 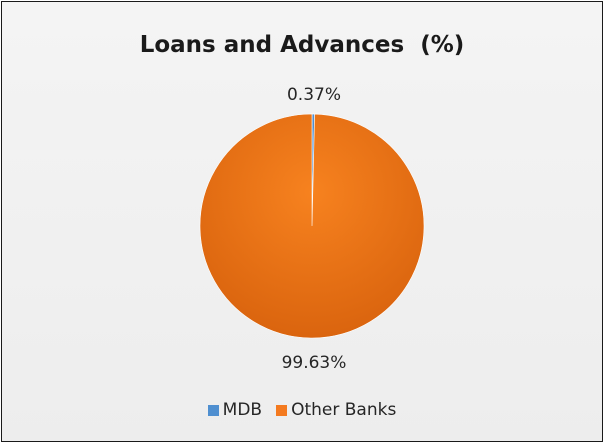 I want to click on legend: MDB Other Banks, so click(x=302, y=410).